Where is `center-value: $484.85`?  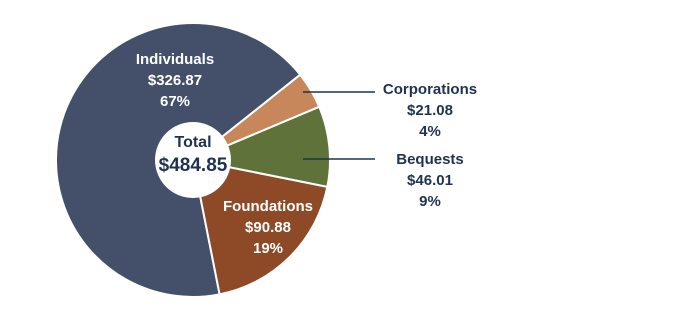
center-value: $484.85 is located at coordinates (193, 165).